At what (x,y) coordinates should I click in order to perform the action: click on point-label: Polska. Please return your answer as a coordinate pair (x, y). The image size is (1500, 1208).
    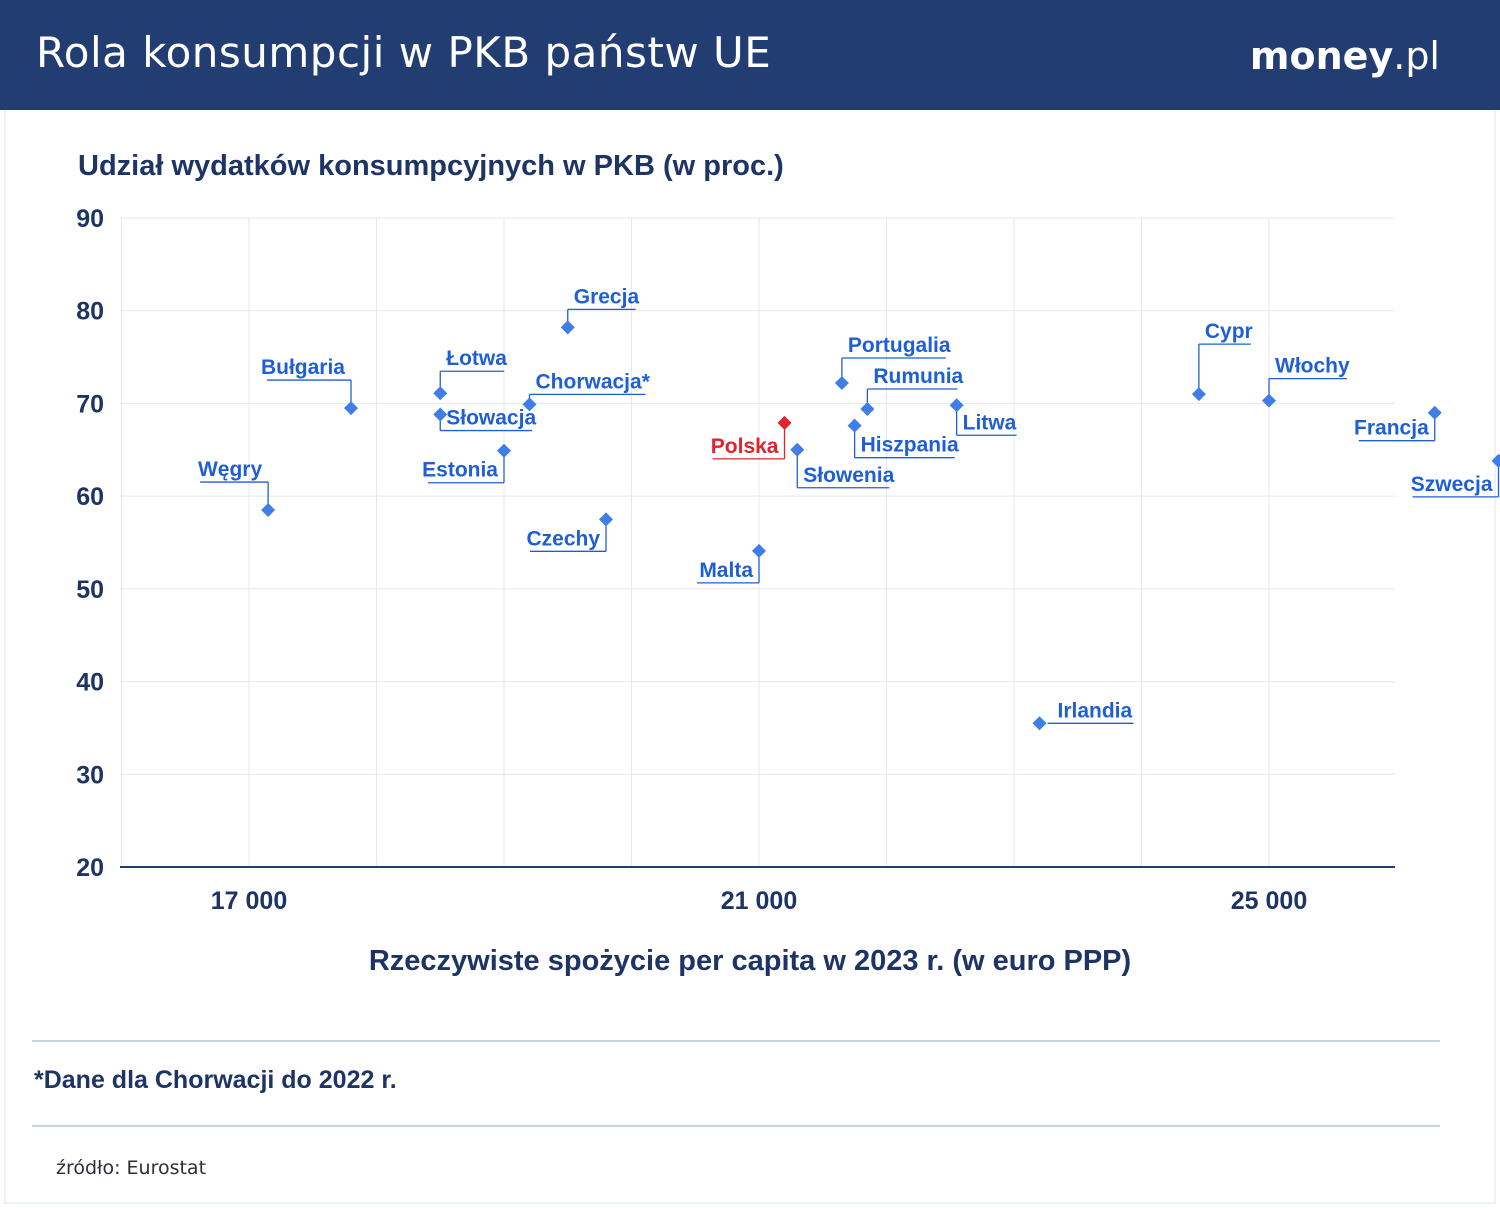
    Looking at the image, I should click on (745, 446).